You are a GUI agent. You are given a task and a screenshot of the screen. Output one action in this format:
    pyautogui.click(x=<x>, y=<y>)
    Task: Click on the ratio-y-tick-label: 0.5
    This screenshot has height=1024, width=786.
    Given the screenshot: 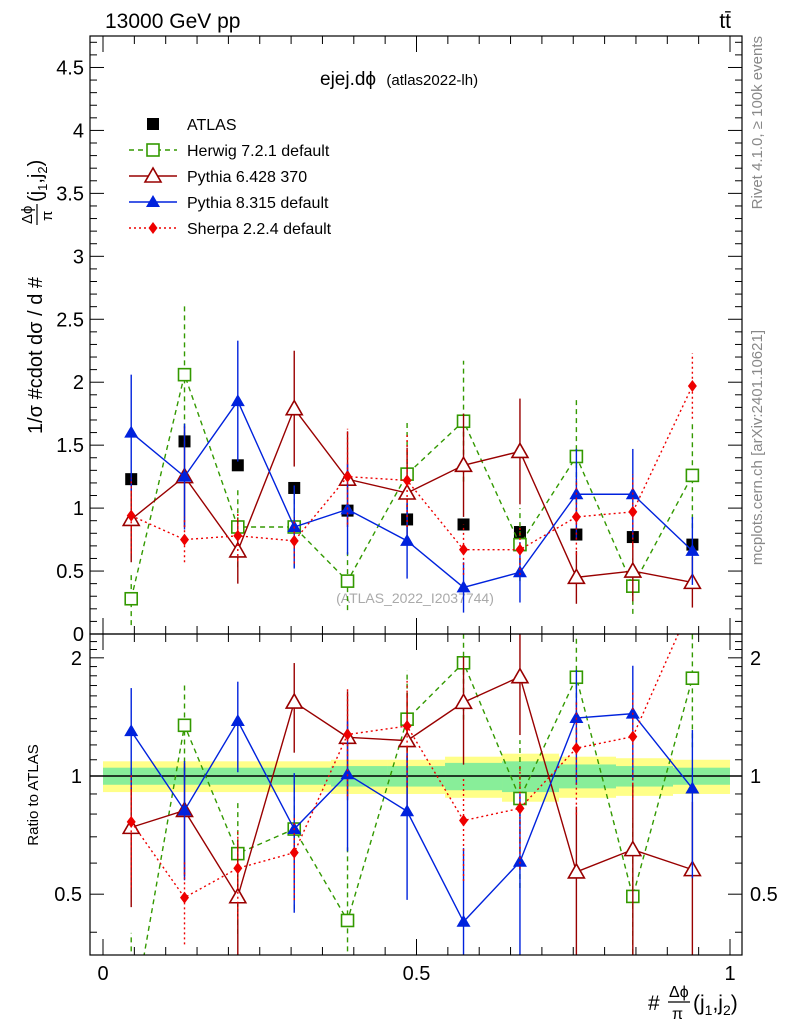 What is the action you would take?
    pyautogui.click(x=68, y=895)
    